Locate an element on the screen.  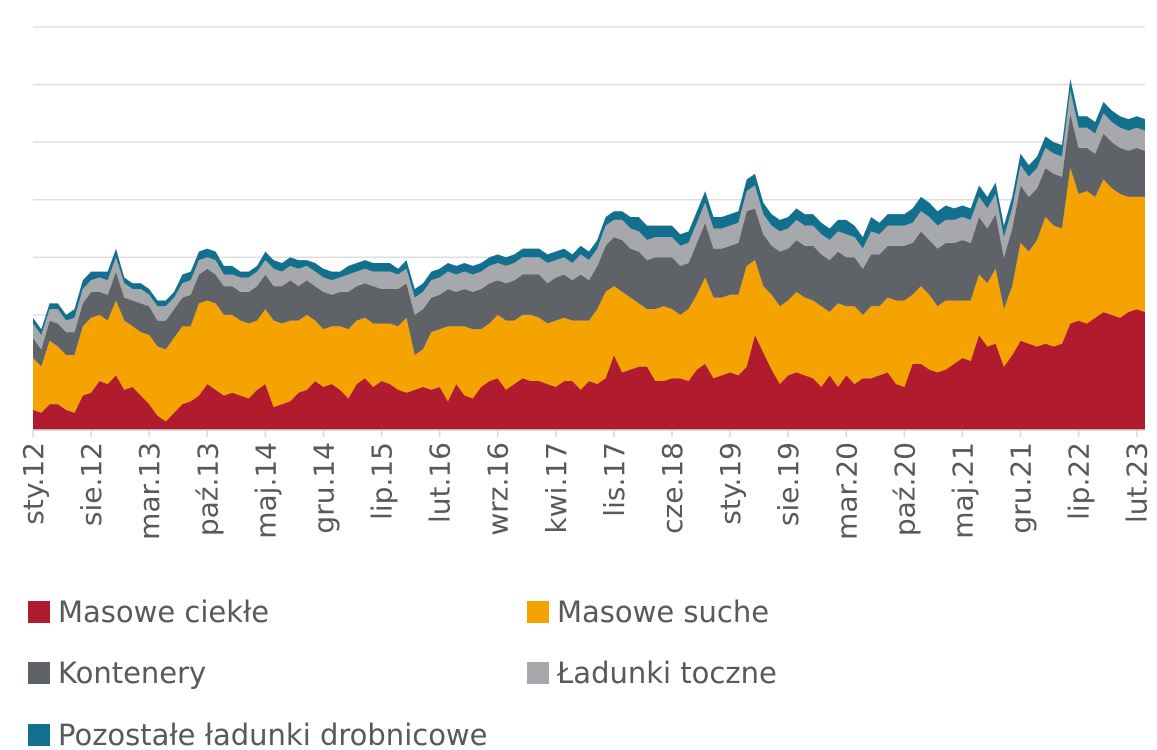
x-tick-label: paź.13 is located at coordinates (207, 489).